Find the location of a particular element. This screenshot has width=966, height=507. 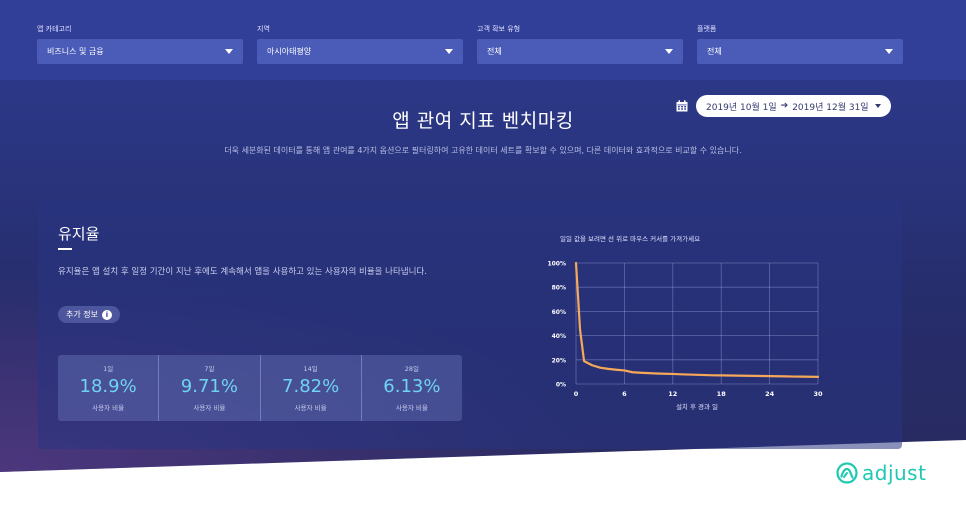

stat-day-7: 7일 9.71% 사용자 비율 is located at coordinates (210, 388).